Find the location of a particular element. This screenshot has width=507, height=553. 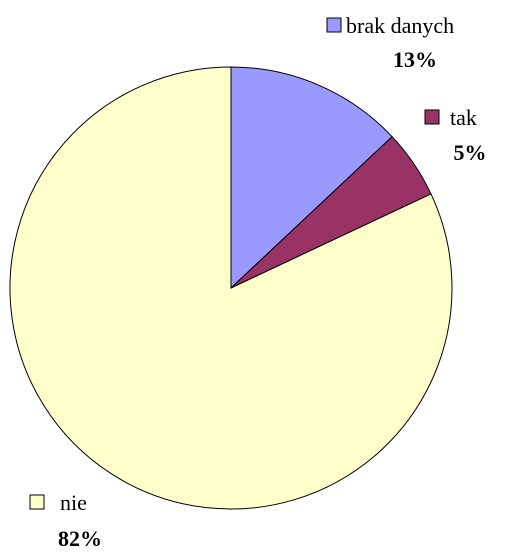

value-label: 5% is located at coordinates (470, 152).